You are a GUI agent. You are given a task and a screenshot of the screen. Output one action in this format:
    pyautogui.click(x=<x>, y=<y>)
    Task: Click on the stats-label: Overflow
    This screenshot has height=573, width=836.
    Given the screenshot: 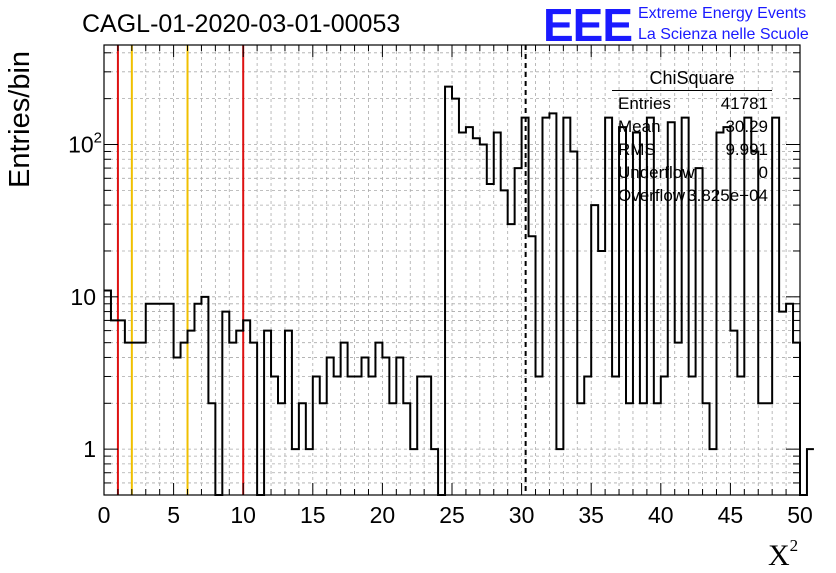 What is the action you would take?
    pyautogui.click(x=652, y=195)
    